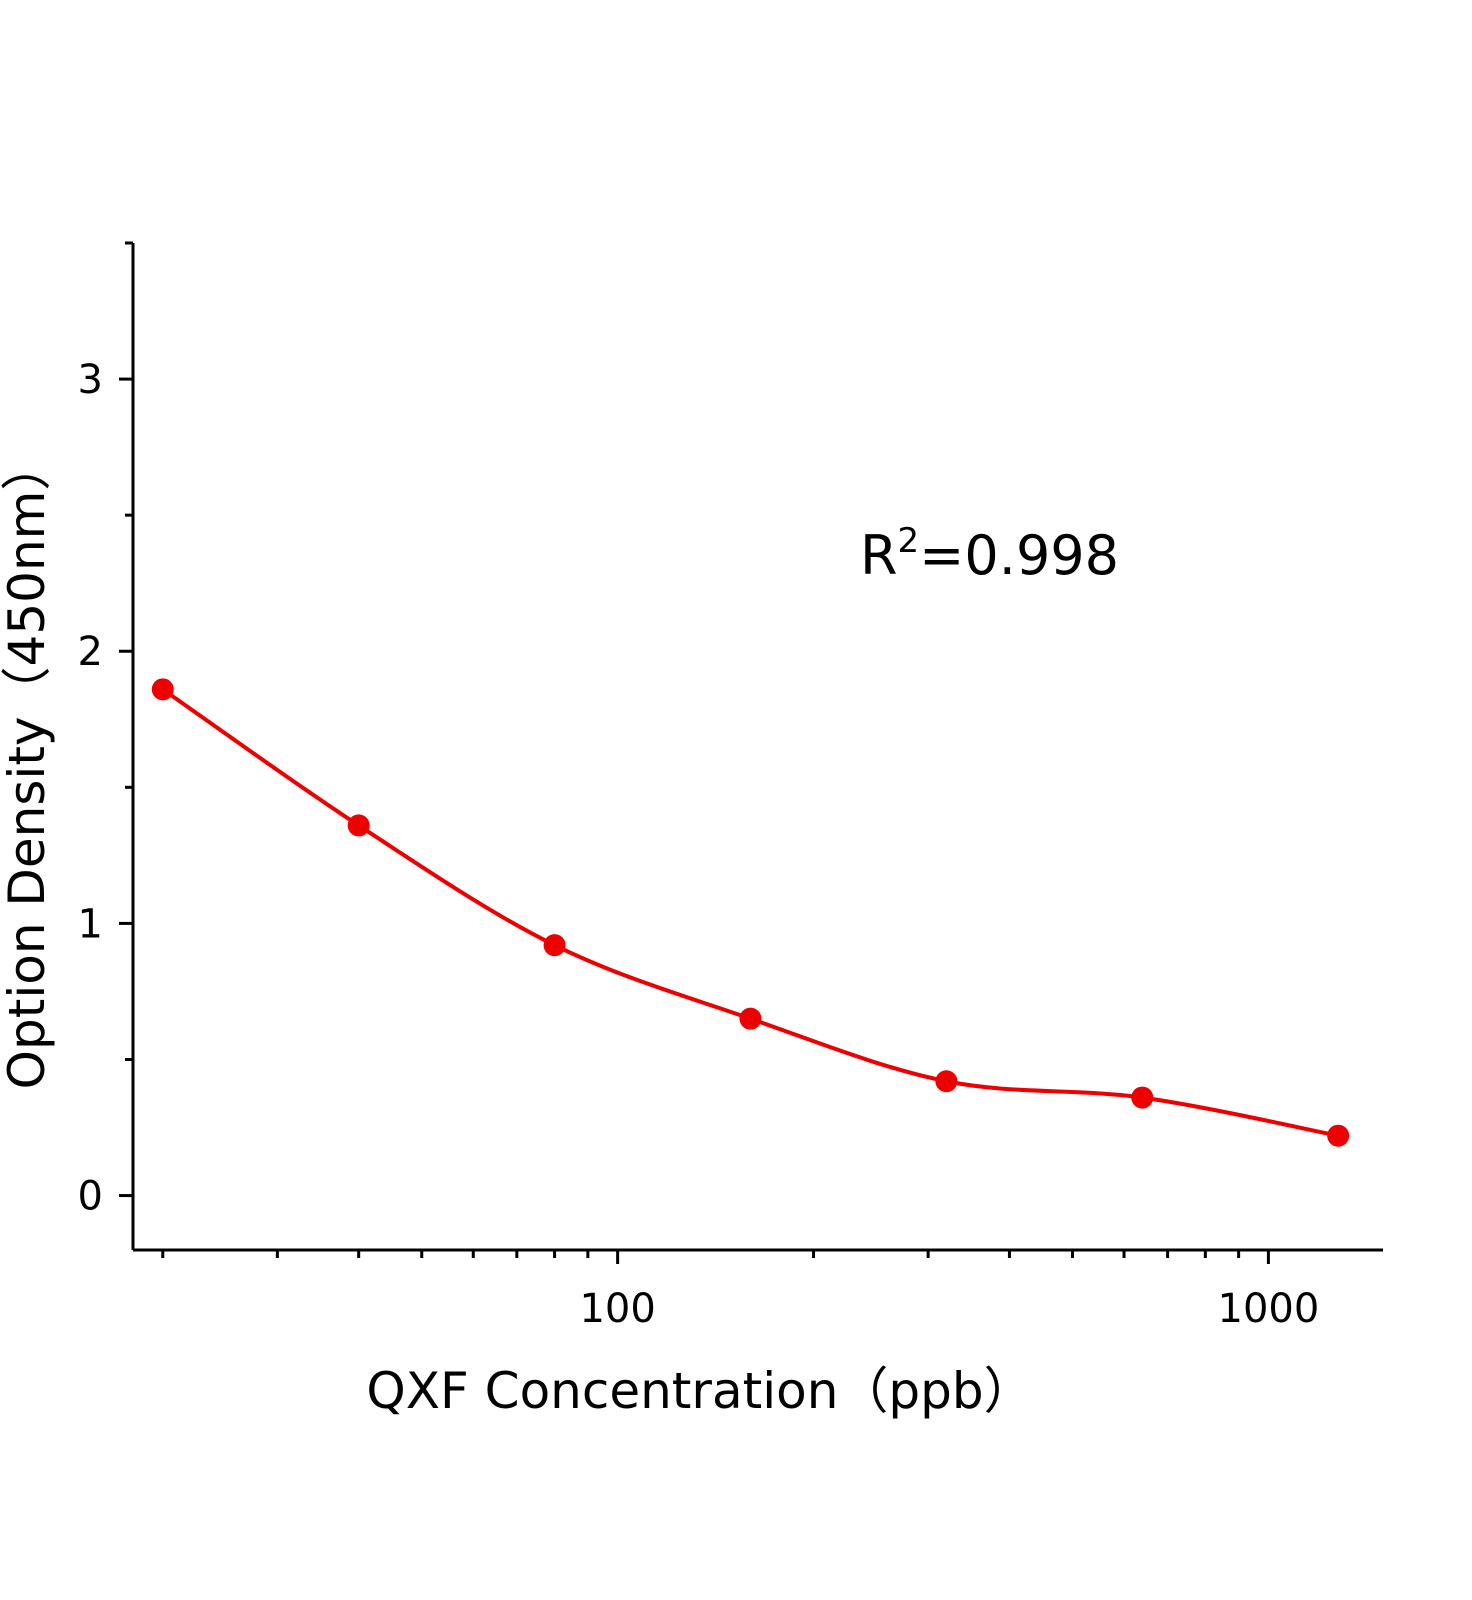 This screenshot has width=1472, height=1600. I want to click on x-tick-label: 1000, so click(1269, 1309).